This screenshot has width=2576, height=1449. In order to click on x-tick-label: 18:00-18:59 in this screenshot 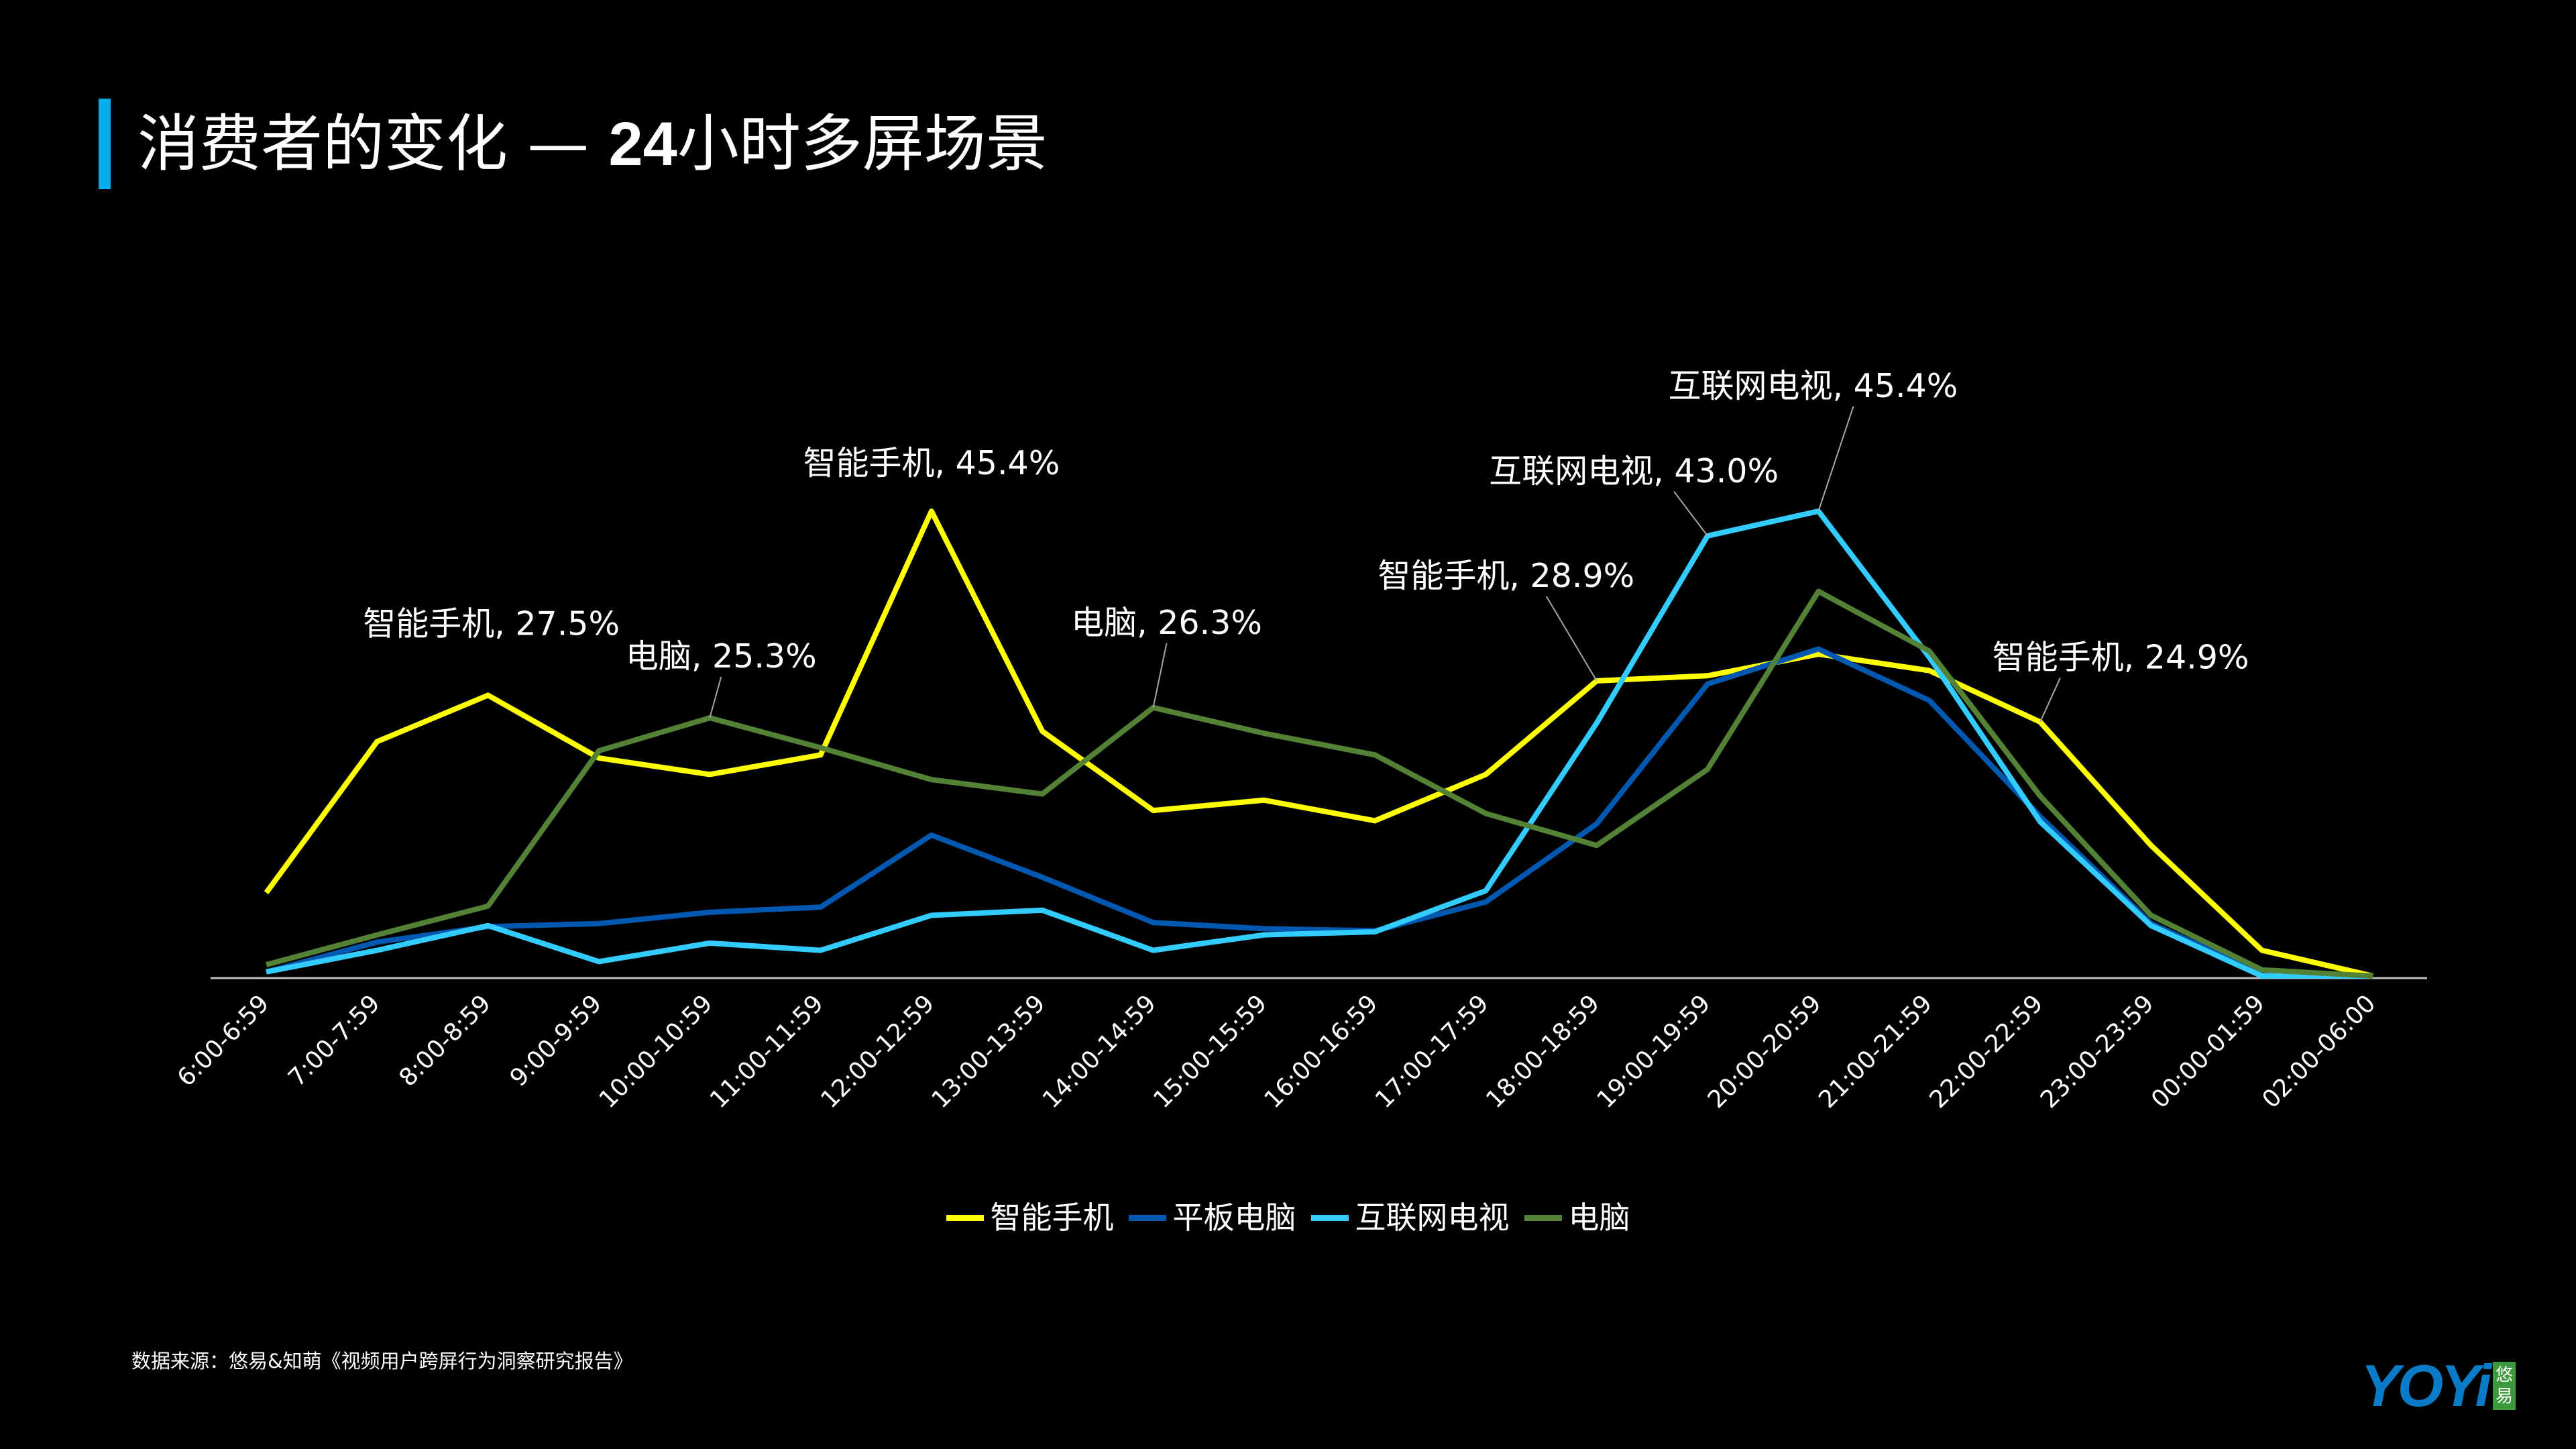, I will do `click(1543, 1051)`.